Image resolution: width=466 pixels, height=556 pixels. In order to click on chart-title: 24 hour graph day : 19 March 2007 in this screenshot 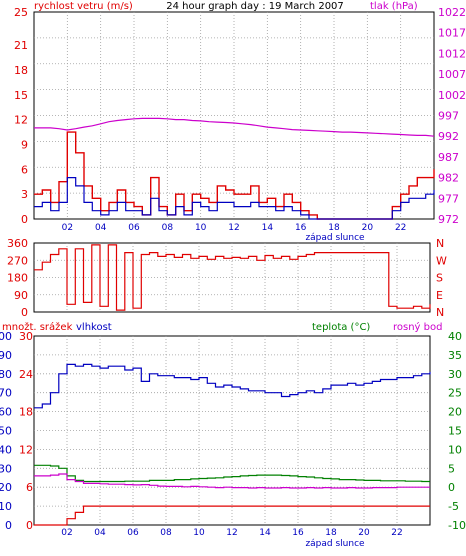, I will do `click(255, 6)`.